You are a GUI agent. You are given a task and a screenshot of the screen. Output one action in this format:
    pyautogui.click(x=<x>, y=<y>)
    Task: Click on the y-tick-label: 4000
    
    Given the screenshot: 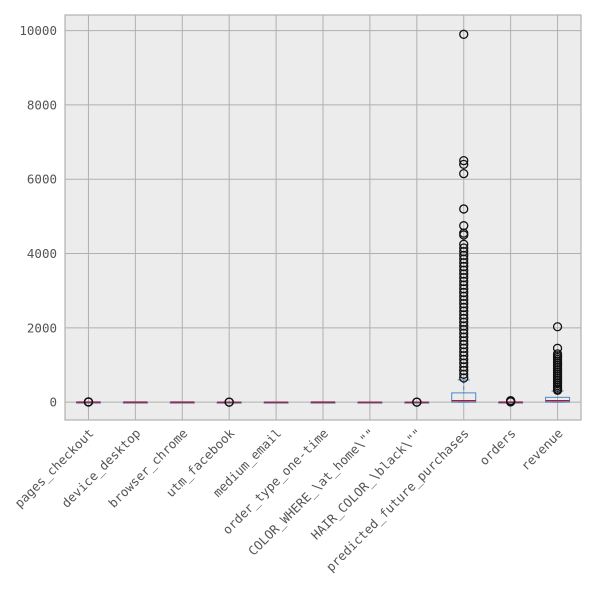 What is the action you would take?
    pyautogui.click(x=42, y=253)
    